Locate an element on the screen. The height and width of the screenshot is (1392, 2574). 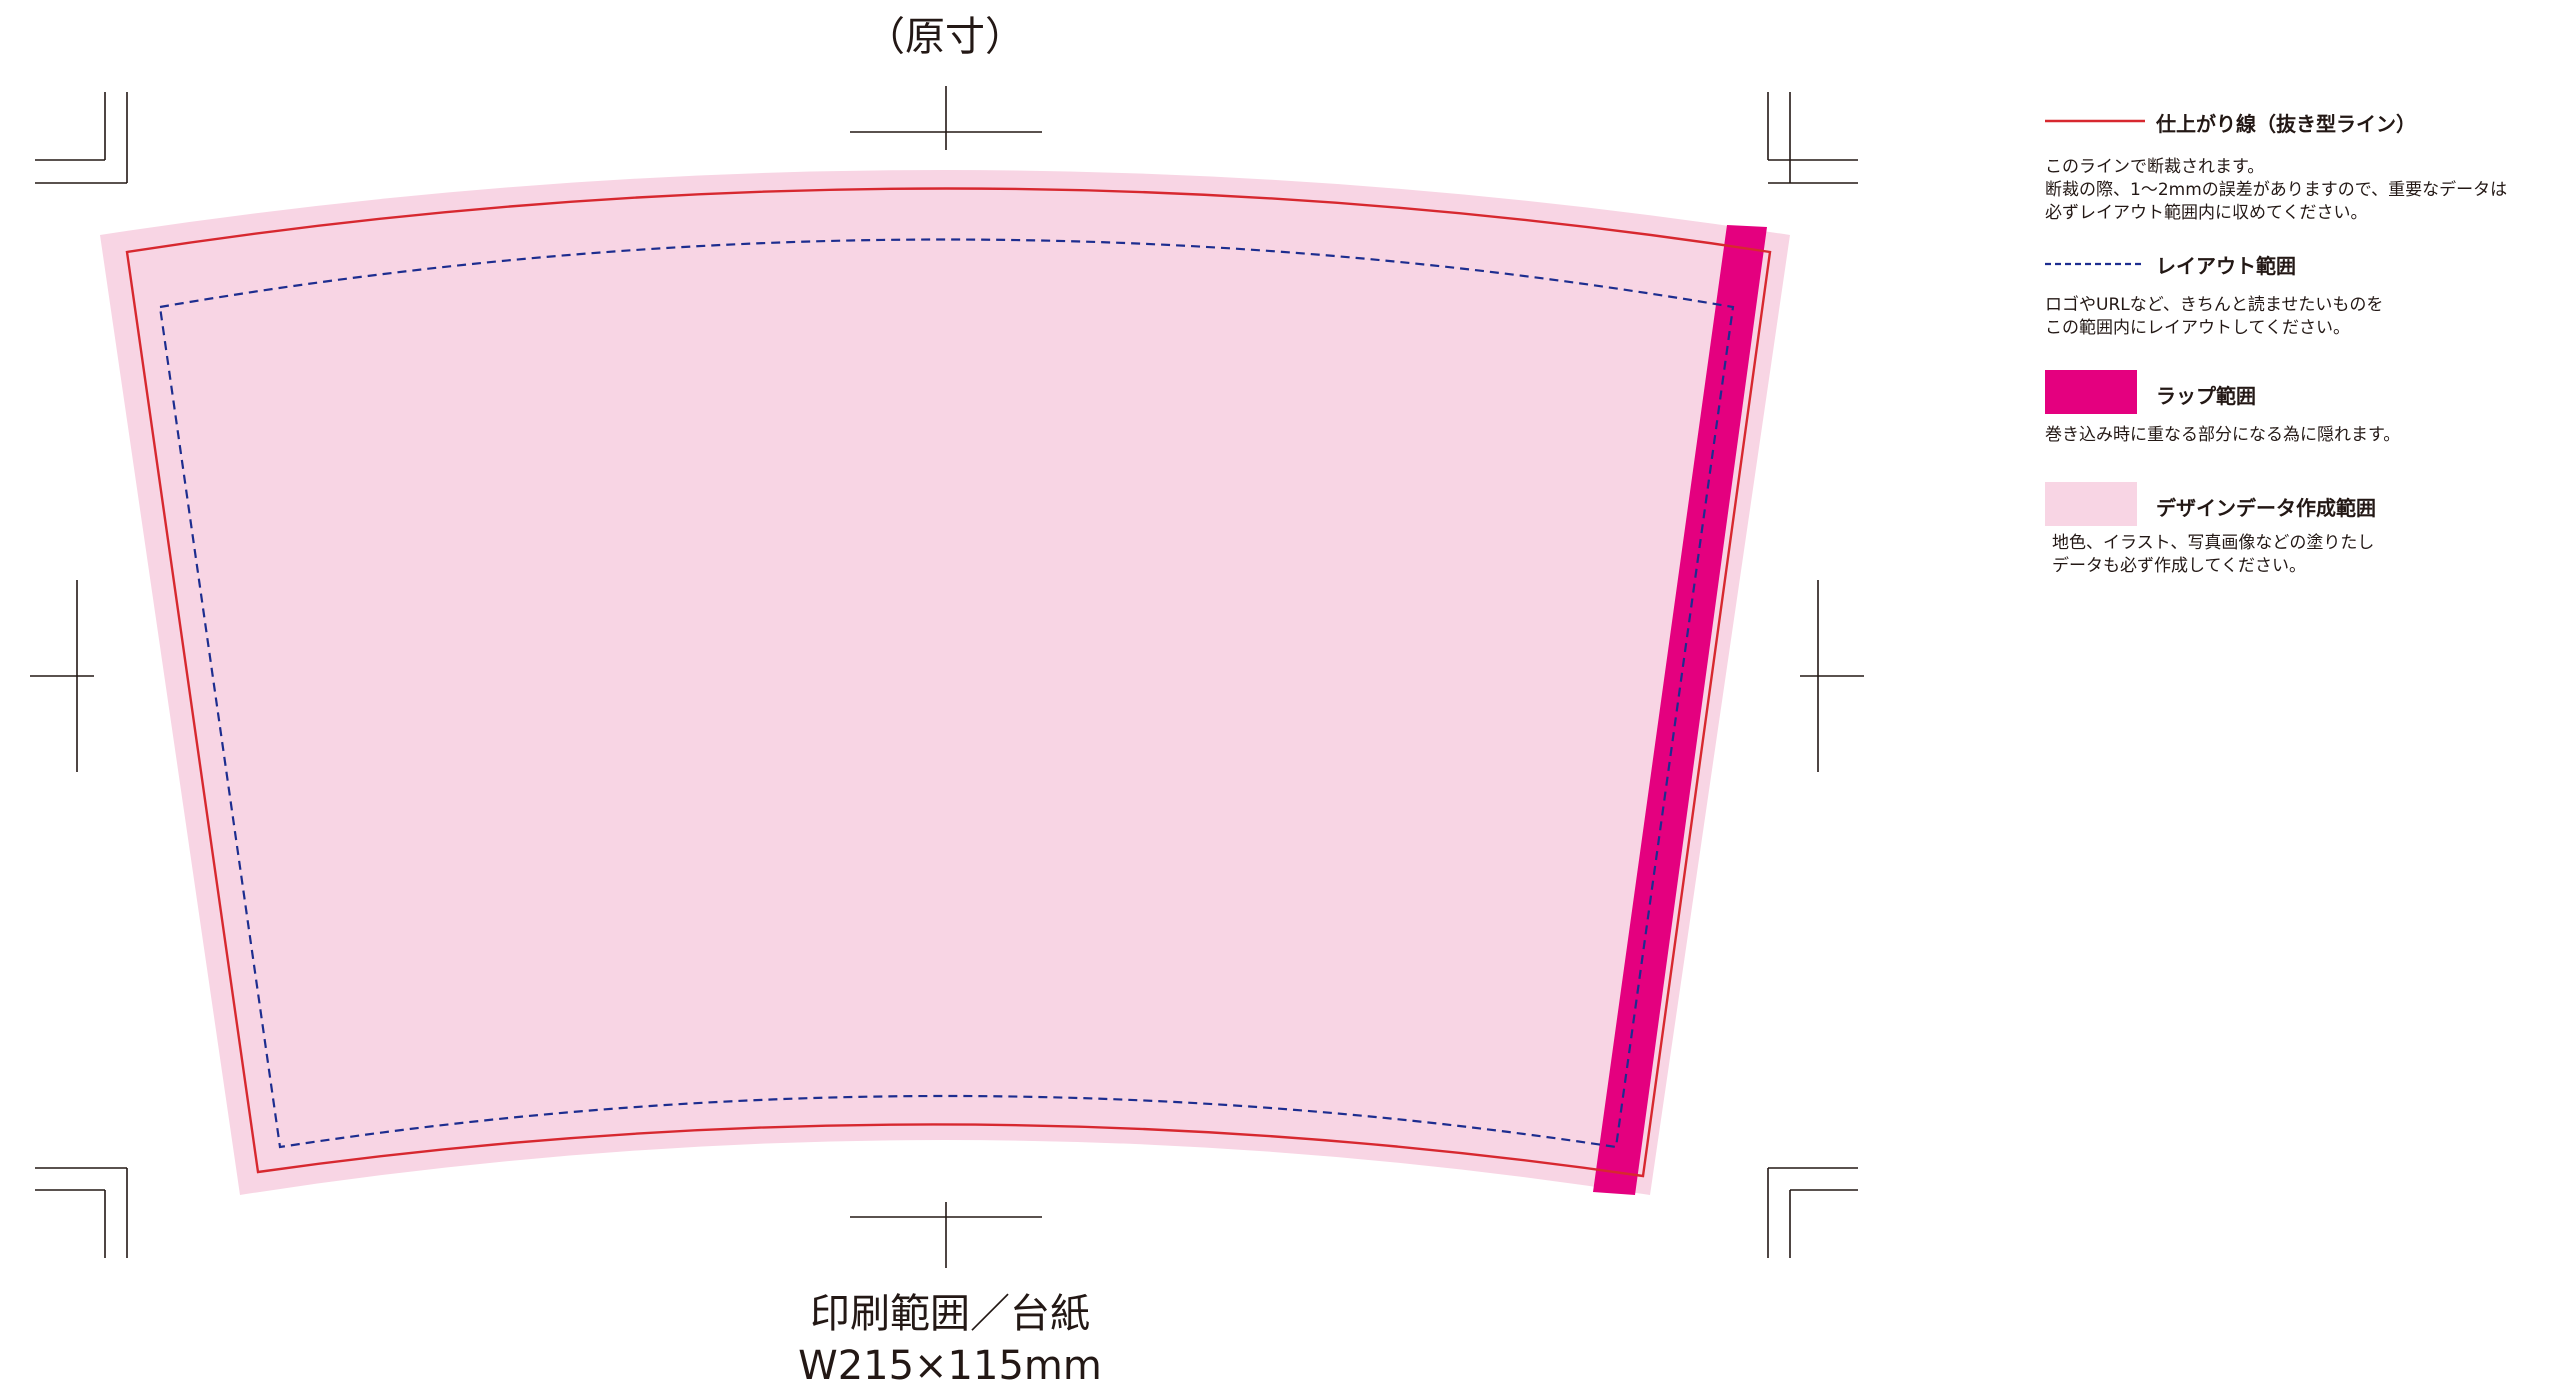
page-title: （原寸） is located at coordinates (945, 37).